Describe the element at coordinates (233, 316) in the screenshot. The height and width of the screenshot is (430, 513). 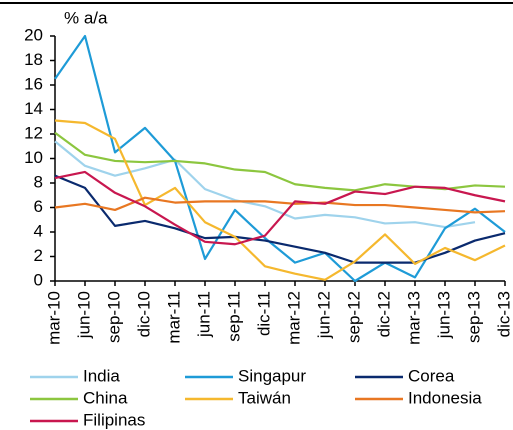
I see `x-tick-label: sep-11` at that location.